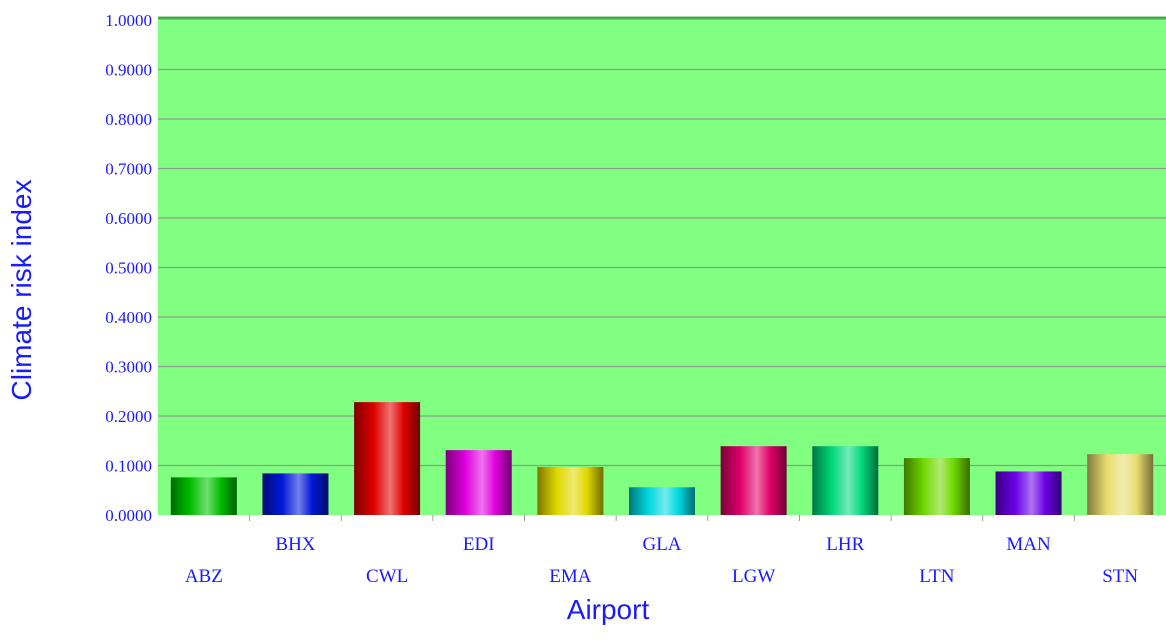  What do you see at coordinates (845, 544) in the screenshot?
I see `x-tick-label: LHR` at bounding box center [845, 544].